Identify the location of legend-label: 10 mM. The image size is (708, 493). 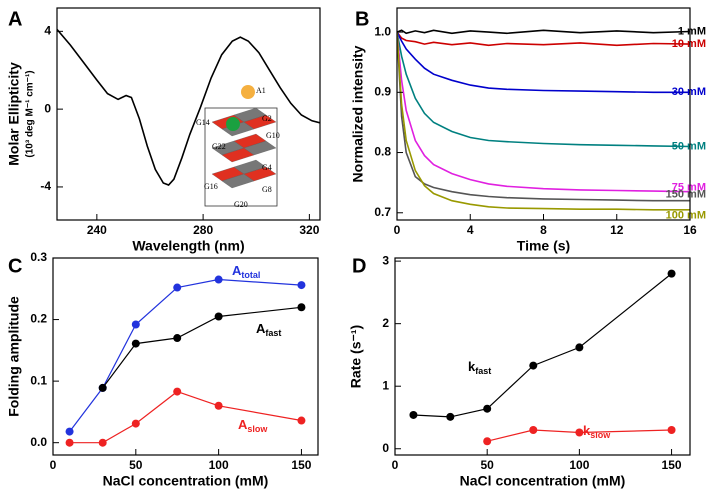
(689, 44).